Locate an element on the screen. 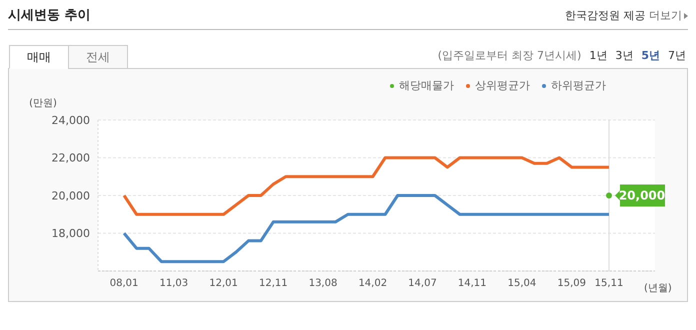  chart-title: 시세변동 추이 is located at coordinates (49, 15).